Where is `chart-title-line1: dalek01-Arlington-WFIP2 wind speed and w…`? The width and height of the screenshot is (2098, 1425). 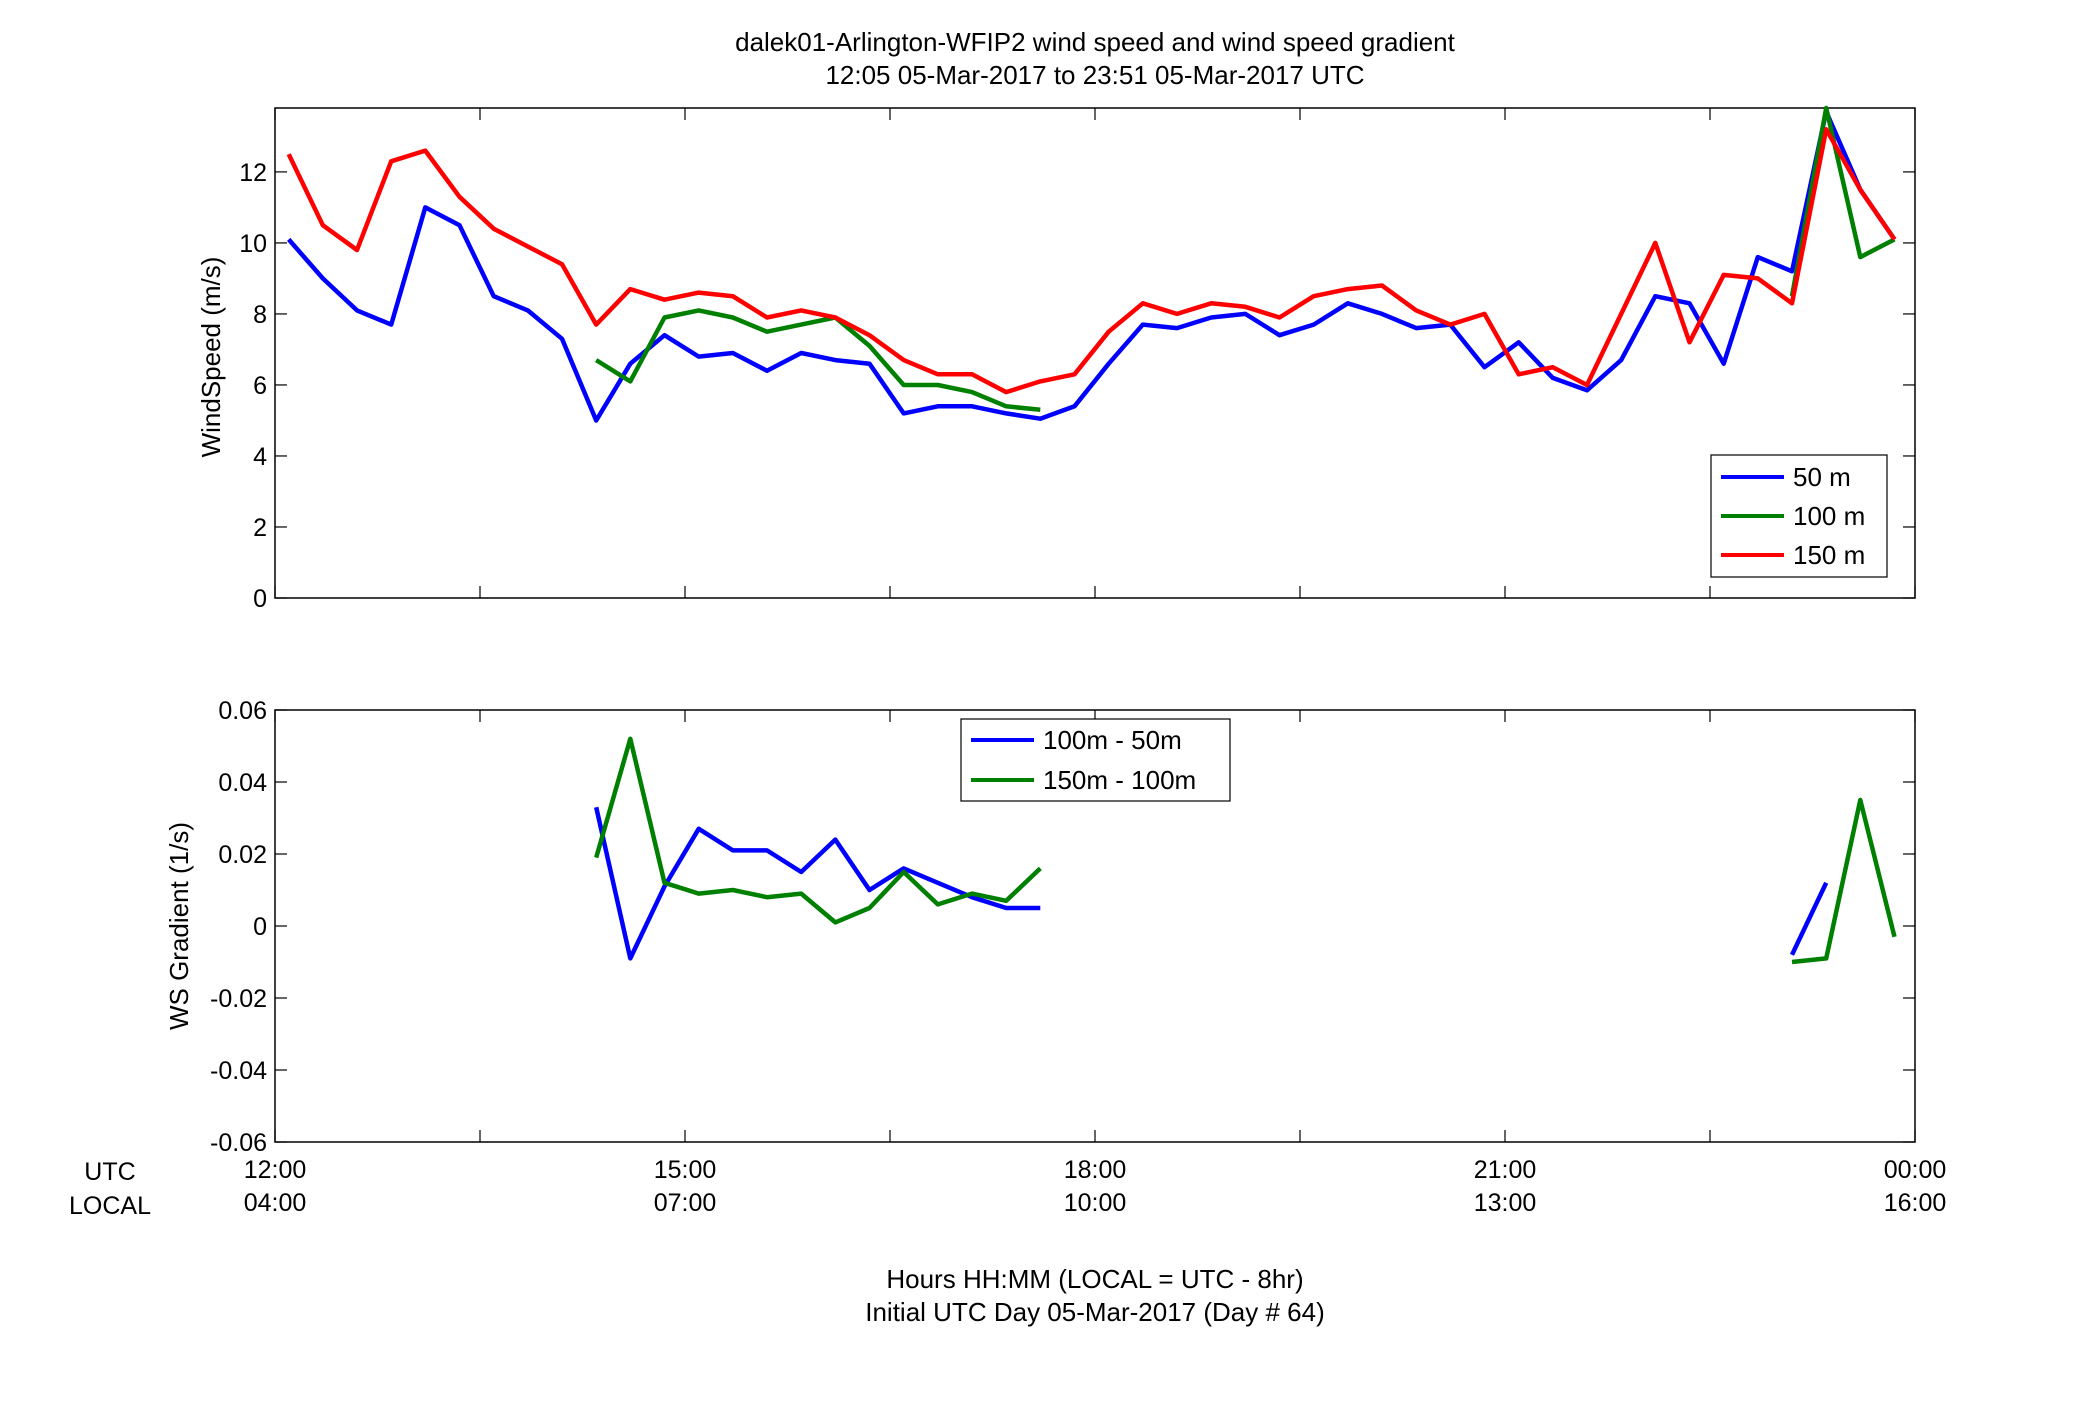 chart-title-line1: dalek01-Arlington-WFIP2 wind speed and w… is located at coordinates (1095, 42).